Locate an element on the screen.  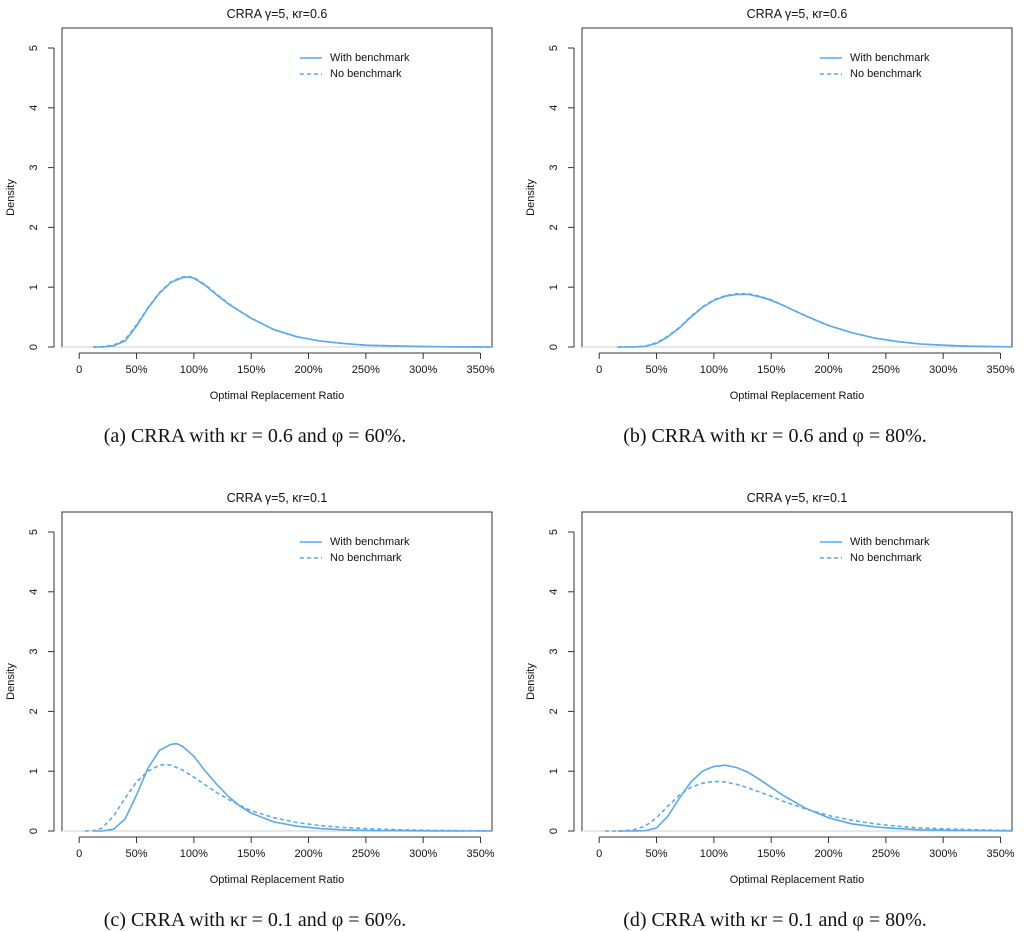
caption-c: (c) CRRA with κr = 0.1 and φ = 60%. is located at coordinates (255, 920).